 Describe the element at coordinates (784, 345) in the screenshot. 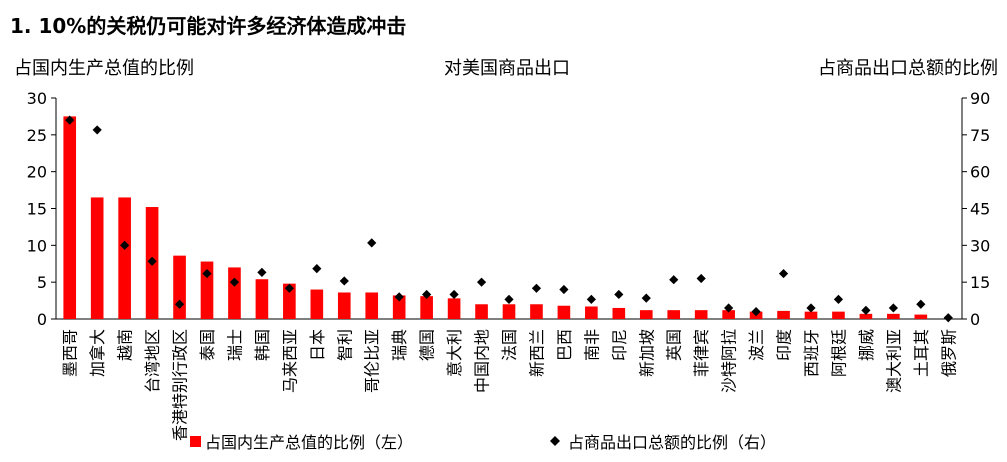

I see `category-label: 印度` at that location.